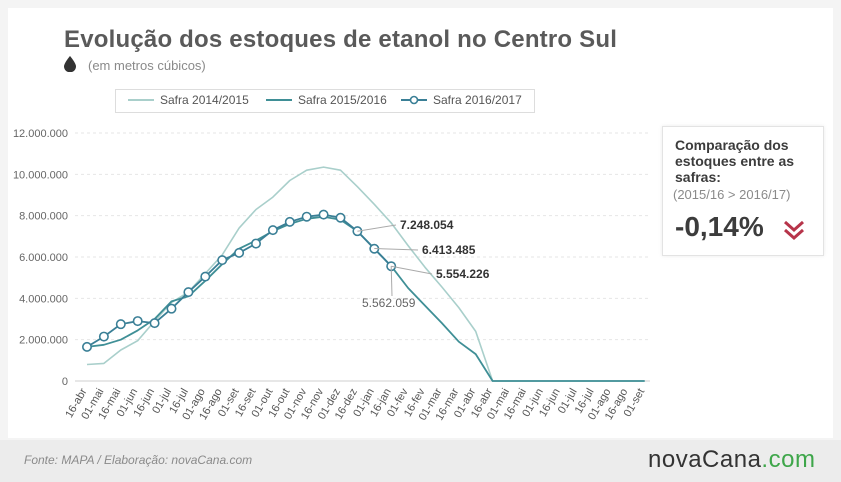  What do you see at coordinates (204, 100) in the screenshot?
I see `legend-label-2014-2015: Safra 2014/2015` at bounding box center [204, 100].